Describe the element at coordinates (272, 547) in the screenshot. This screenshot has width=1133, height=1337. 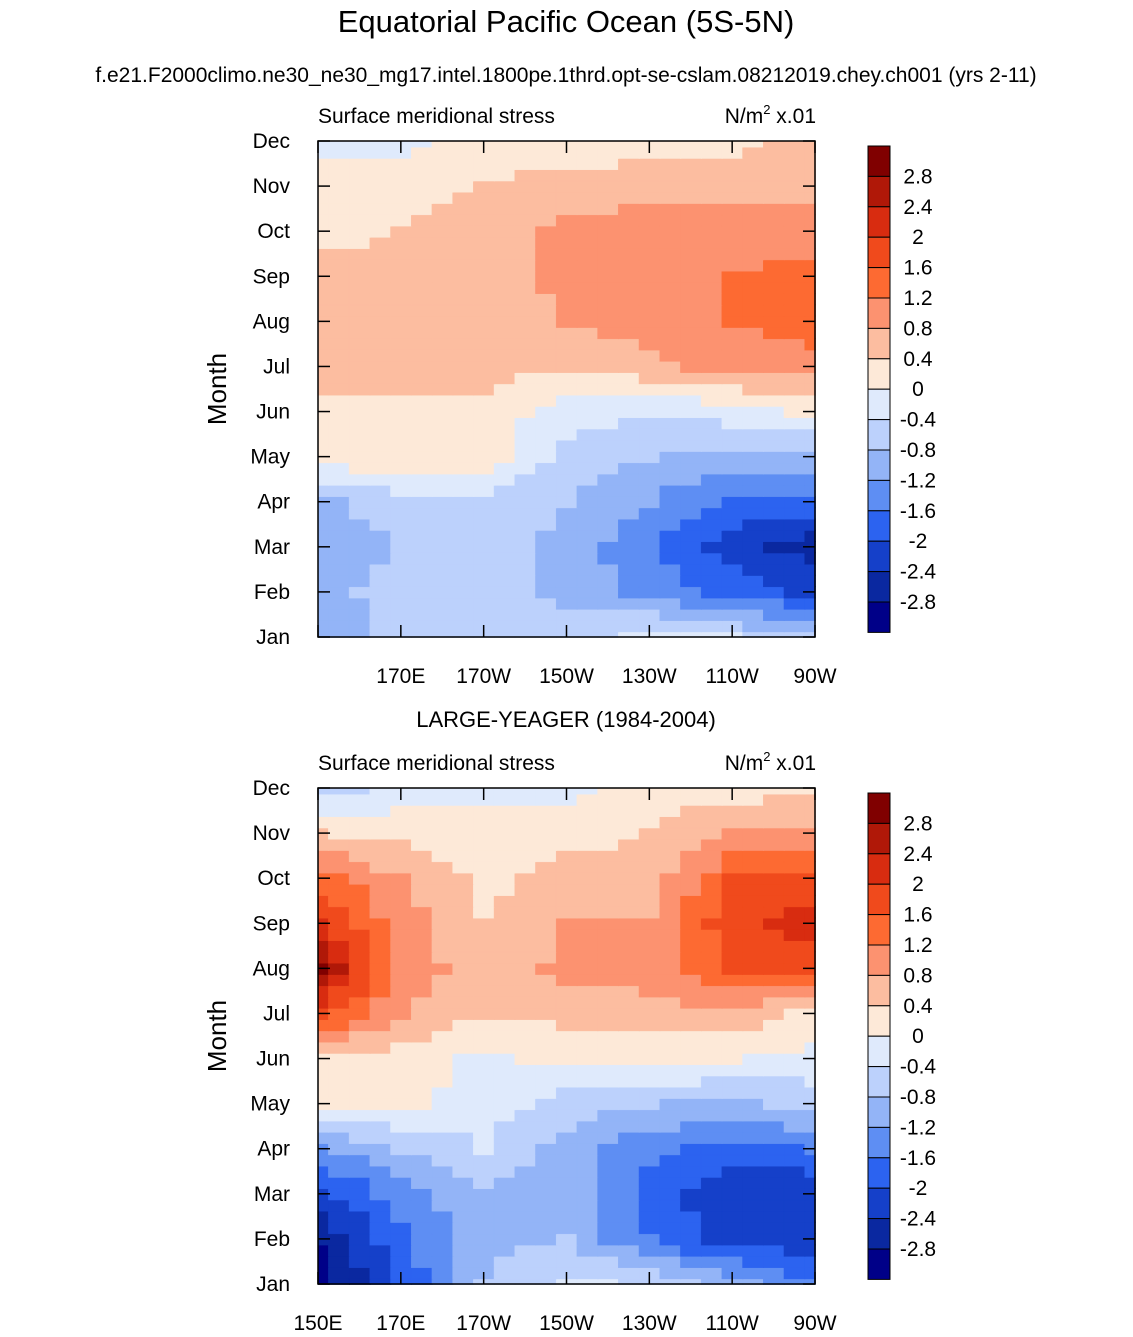
I see `y-tick-label: Mar` at that location.